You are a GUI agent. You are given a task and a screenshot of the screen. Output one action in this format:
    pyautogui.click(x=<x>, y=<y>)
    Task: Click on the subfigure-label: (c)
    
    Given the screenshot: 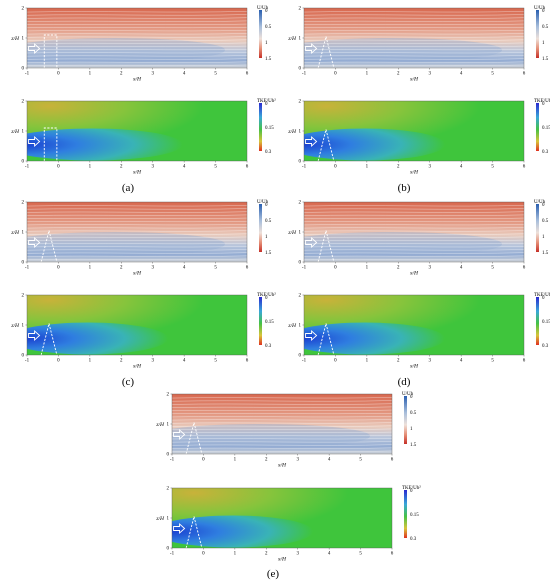 What is the action you would take?
    pyautogui.click(x=128, y=382)
    